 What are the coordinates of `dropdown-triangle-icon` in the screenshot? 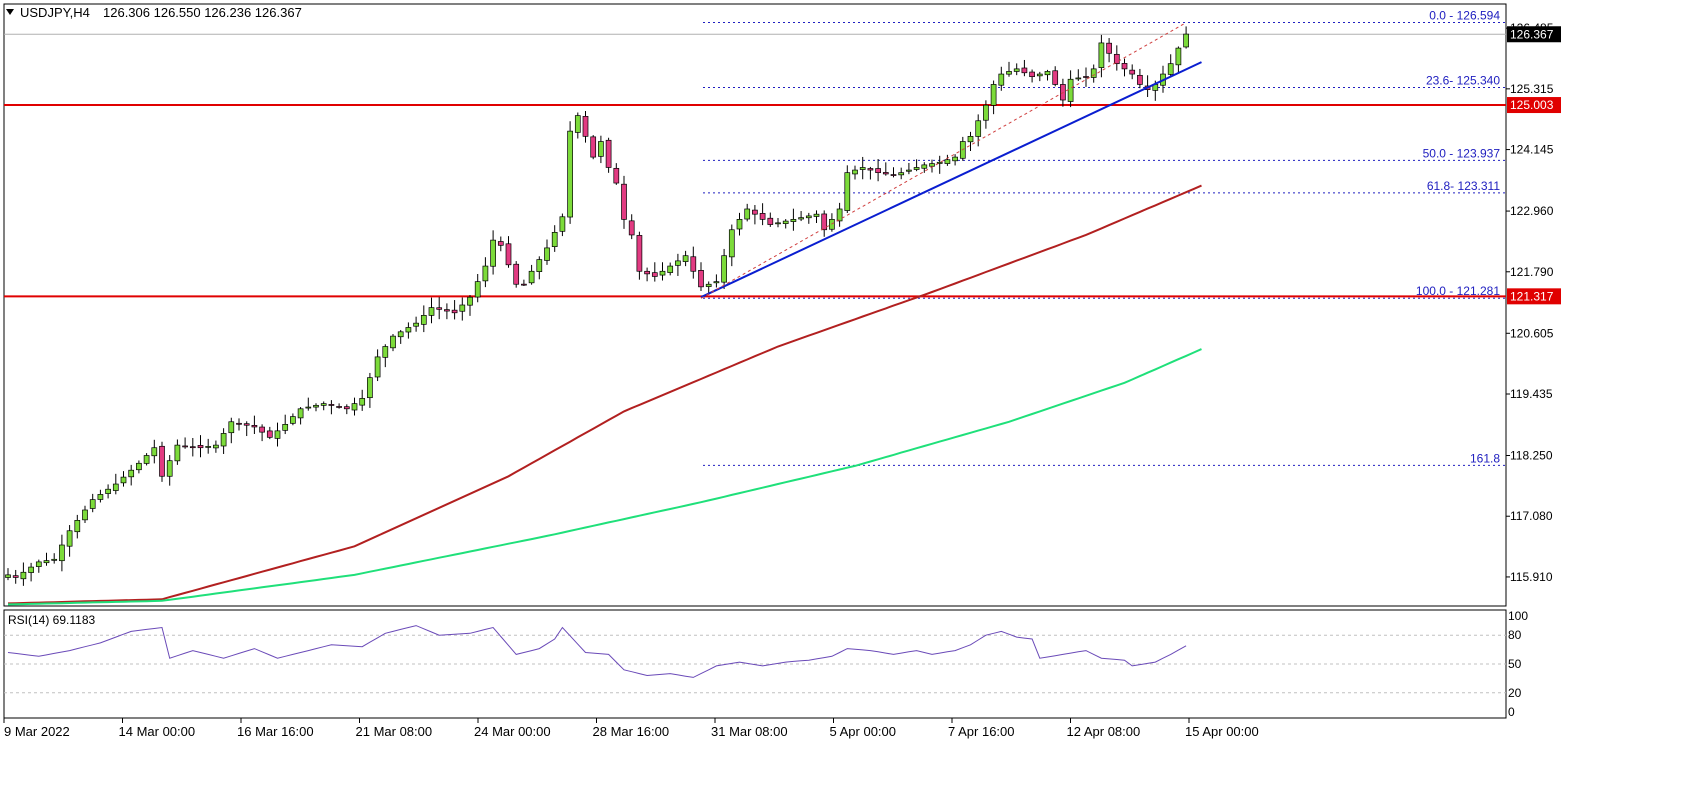 It's located at (10, 12).